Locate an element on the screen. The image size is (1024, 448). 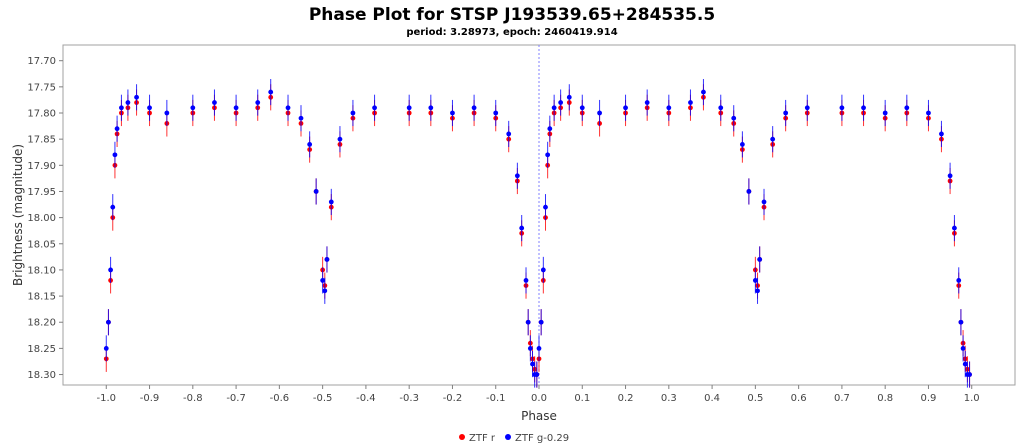
x-tick-label: 0.7 is located at coordinates (842, 398).